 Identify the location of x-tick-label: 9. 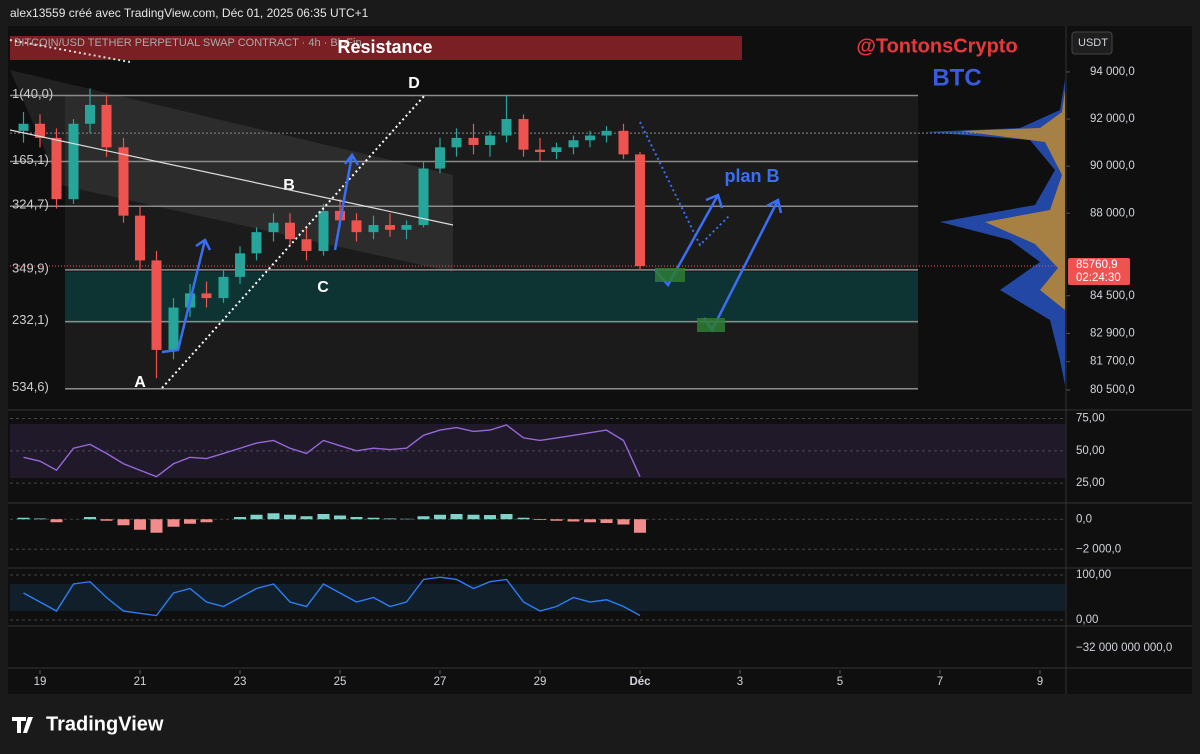
(1040, 682).